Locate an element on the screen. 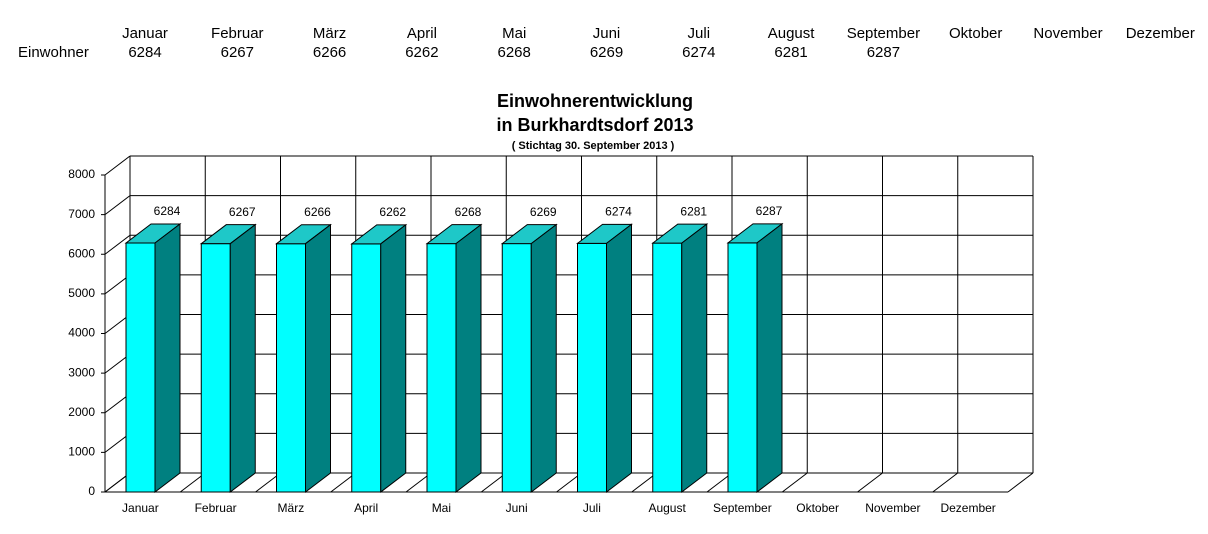 This screenshot has width=1208, height=534. table-header: Dezember is located at coordinates (1160, 33).